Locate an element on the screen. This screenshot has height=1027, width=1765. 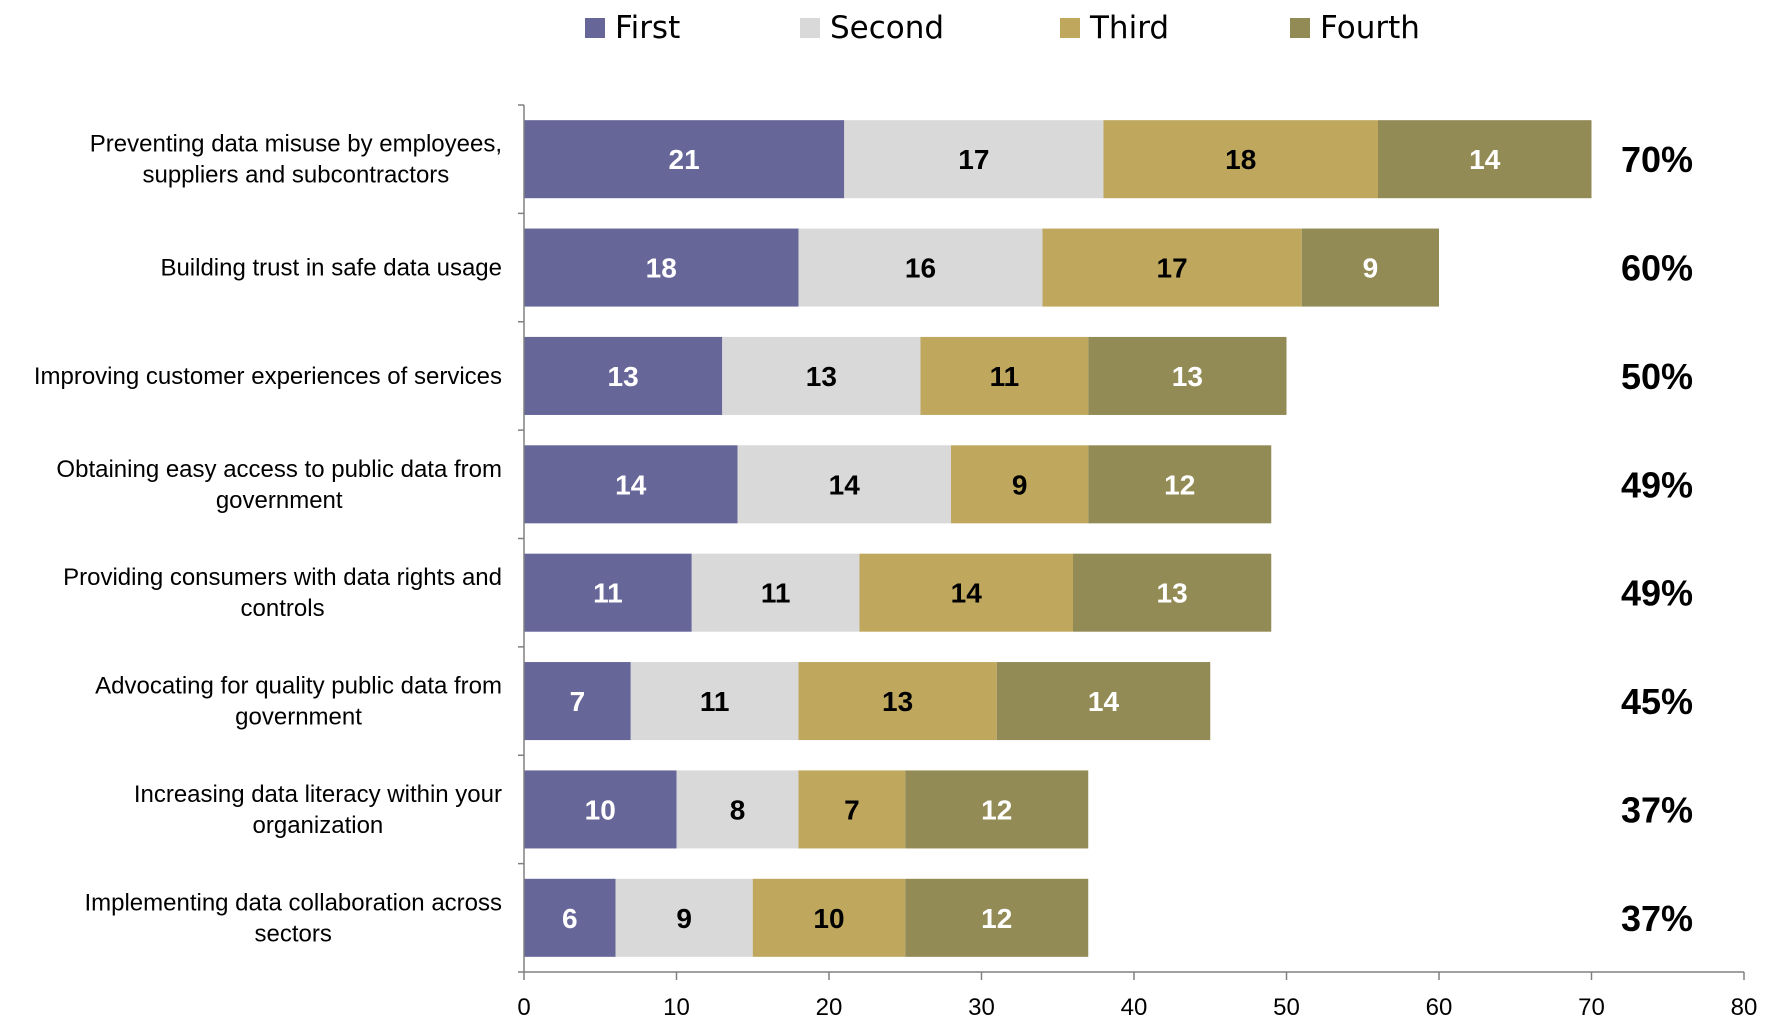
data-label-fourth-1: 14 is located at coordinates (1485, 159).